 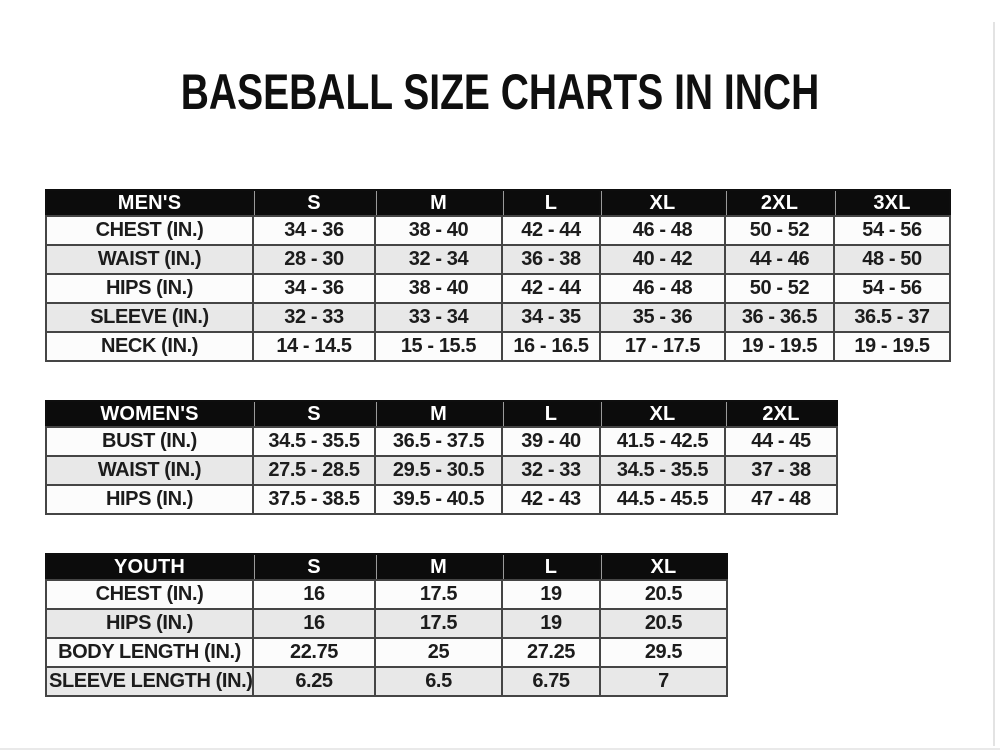 I want to click on table-row: BODY LENGTH (IN.) 22.75 25 27.25 29.5, so click(x=386, y=652).